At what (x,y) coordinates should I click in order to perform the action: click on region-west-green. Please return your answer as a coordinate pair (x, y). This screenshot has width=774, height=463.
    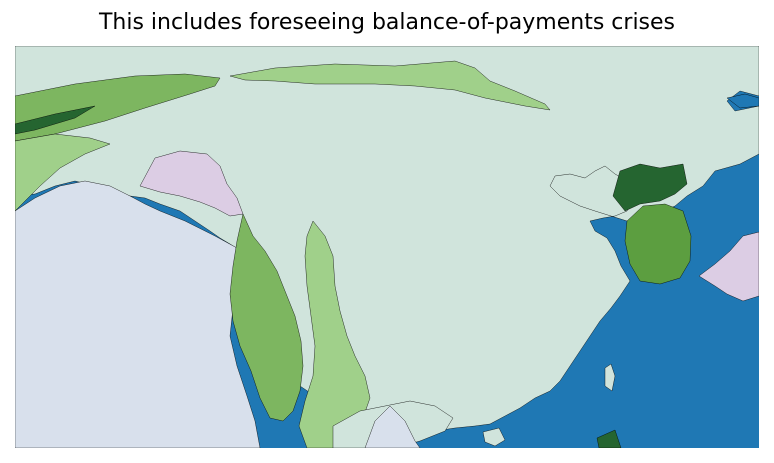
    Looking at the image, I should click on (63, 172).